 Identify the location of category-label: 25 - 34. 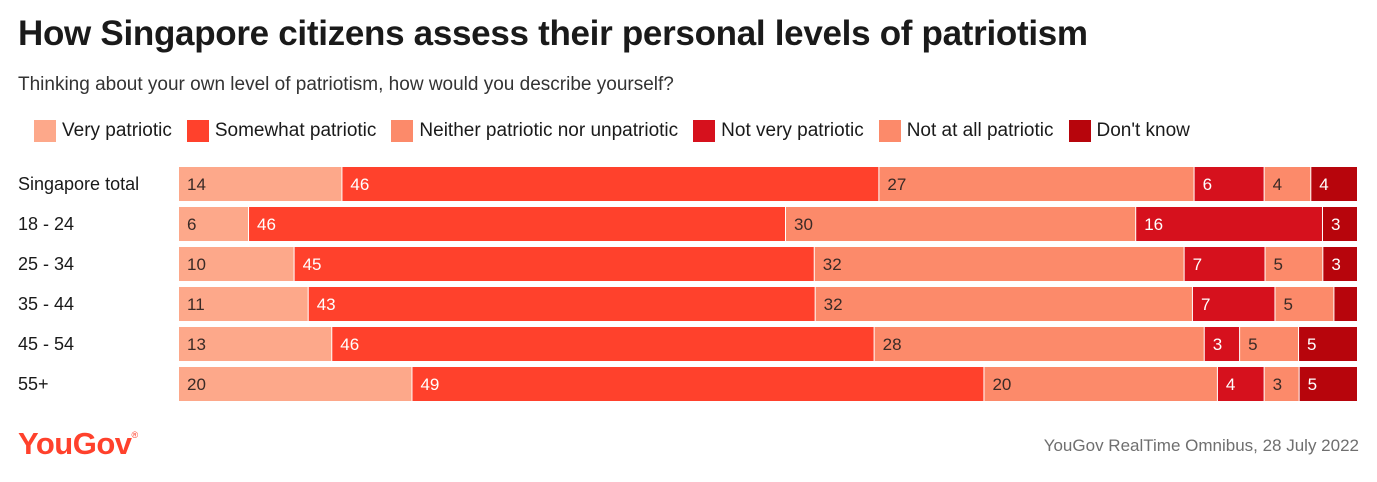
(46, 264).